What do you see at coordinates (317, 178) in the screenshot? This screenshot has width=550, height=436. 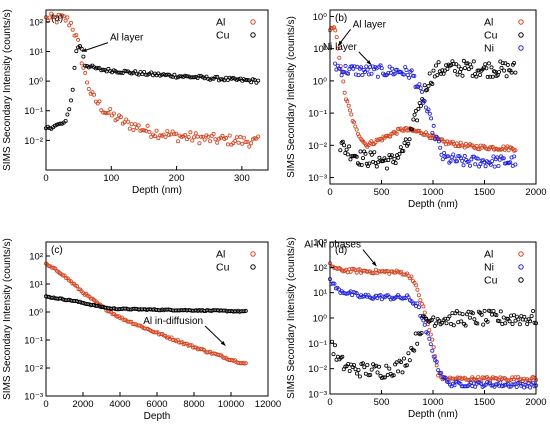 I see `y-tick-label: 10⁻³` at bounding box center [317, 178].